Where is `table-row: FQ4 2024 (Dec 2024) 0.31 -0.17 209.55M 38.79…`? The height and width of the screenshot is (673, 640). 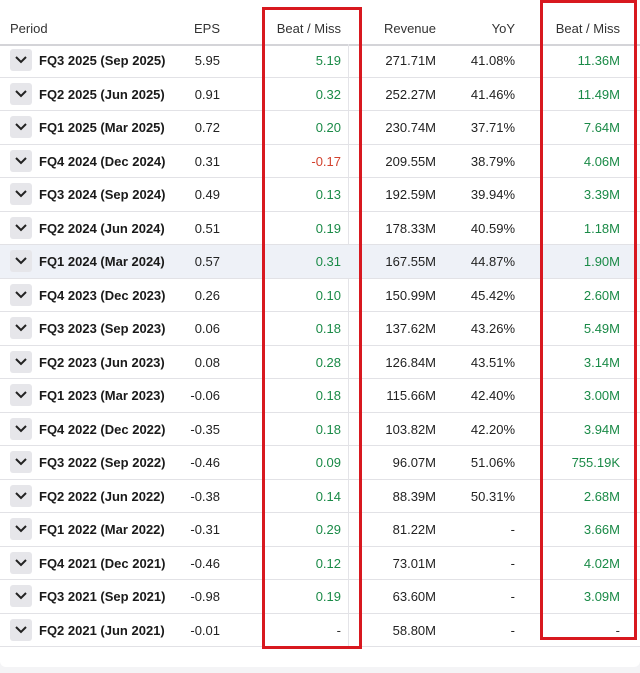
table-row: FQ4 2024 (Dec 2024) 0.31 -0.17 209.55M 38.79… is located at coordinates (320, 161).